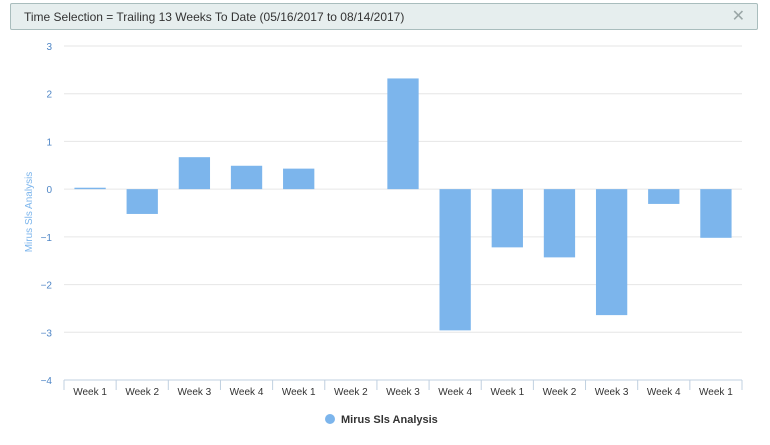 This screenshot has width=770, height=445. What do you see at coordinates (49, 142) in the screenshot?
I see `y-tick-label: 1` at bounding box center [49, 142].